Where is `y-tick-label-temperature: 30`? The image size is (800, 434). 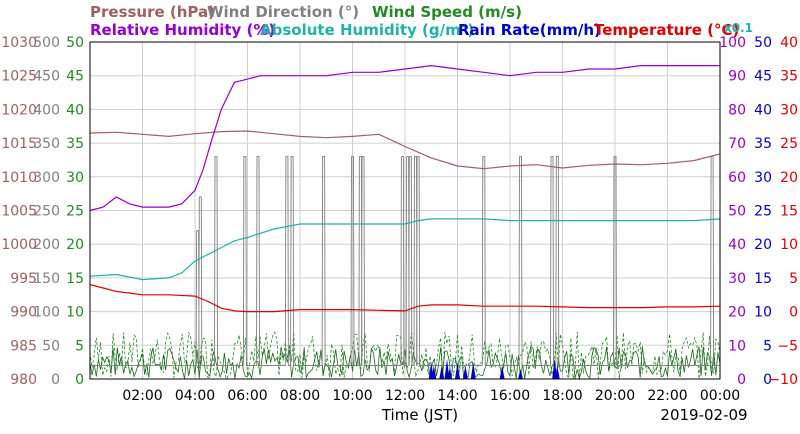 y-tick-label-temperature: 30 is located at coordinates (789, 110).